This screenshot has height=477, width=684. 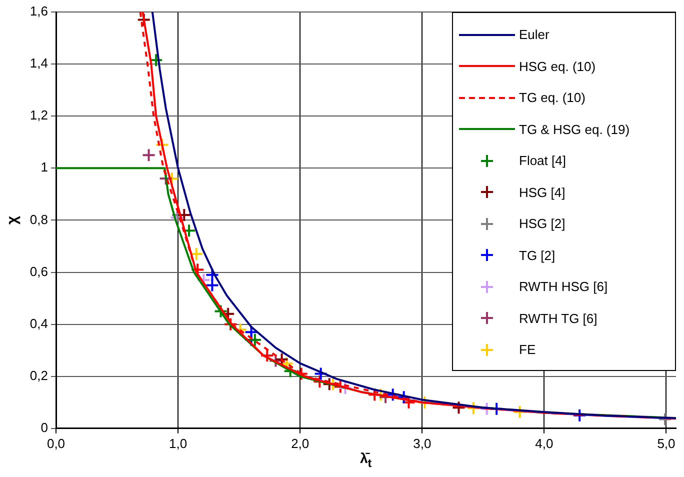 What do you see at coordinates (39, 115) in the screenshot?
I see `y-tick-label: 1,2` at bounding box center [39, 115].